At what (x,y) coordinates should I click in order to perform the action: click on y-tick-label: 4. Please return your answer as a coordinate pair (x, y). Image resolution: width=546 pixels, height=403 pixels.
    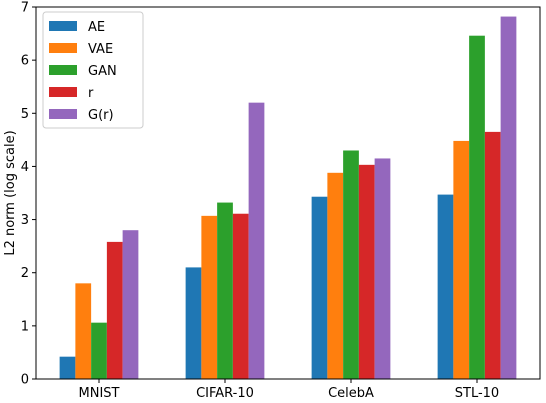
    Looking at the image, I should click on (25, 167).